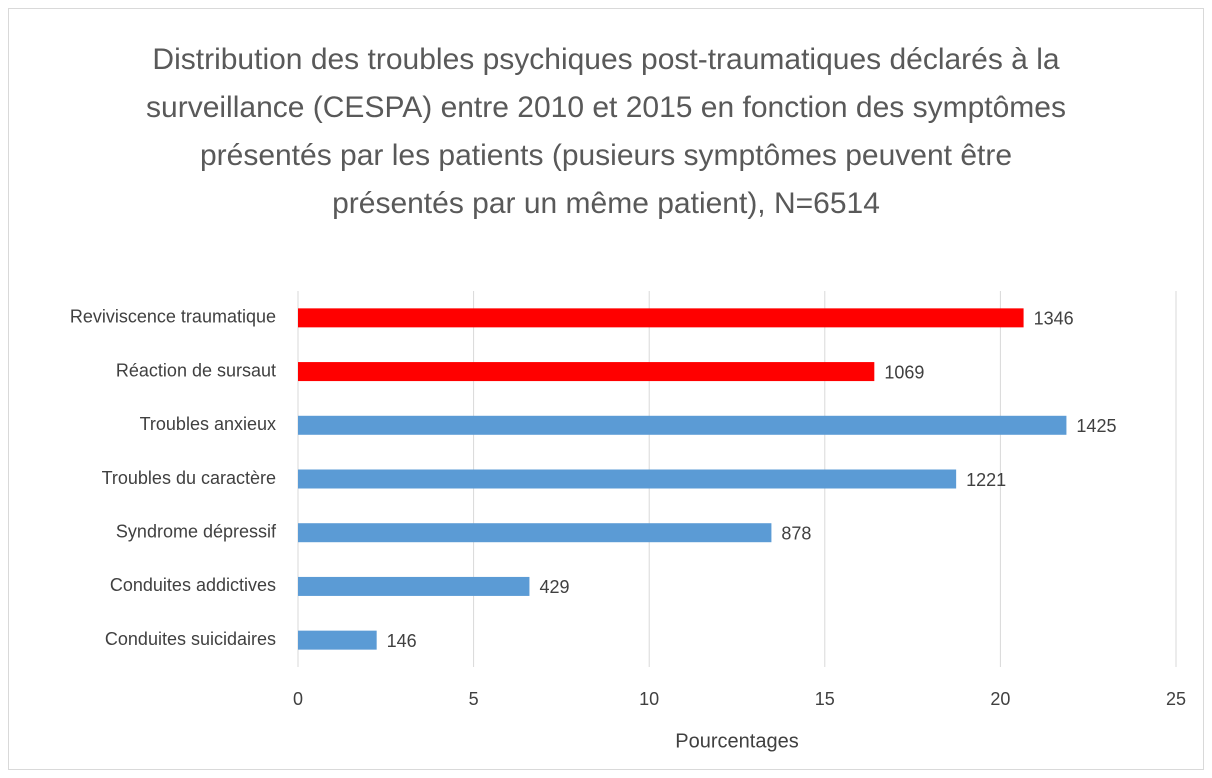  Describe the element at coordinates (189, 478) in the screenshot. I see `y-tick-label: Troubles du caractère` at that location.